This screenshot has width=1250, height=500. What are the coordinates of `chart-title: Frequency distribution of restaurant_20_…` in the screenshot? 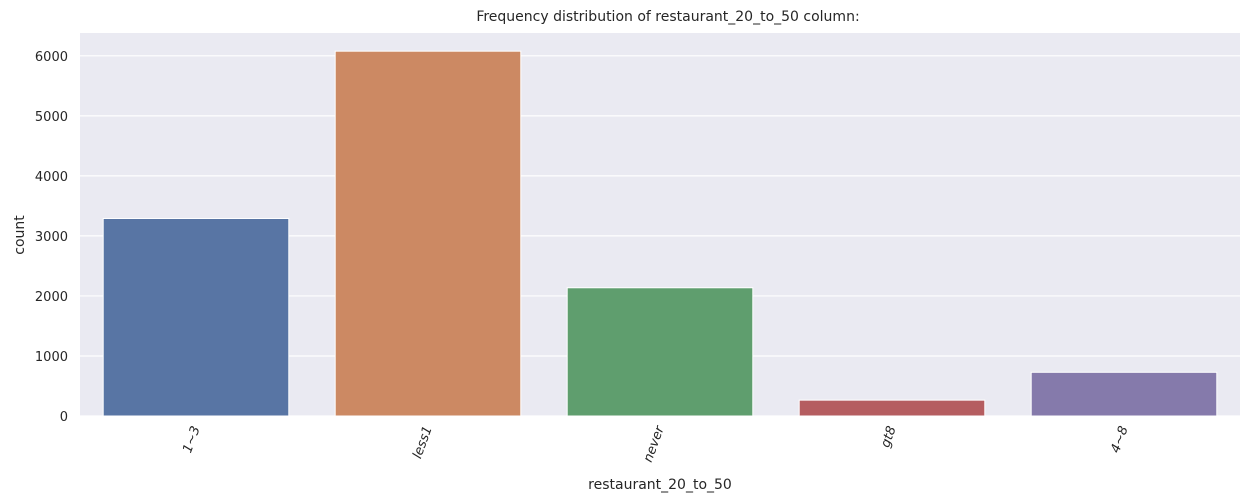 It's located at (667, 17).